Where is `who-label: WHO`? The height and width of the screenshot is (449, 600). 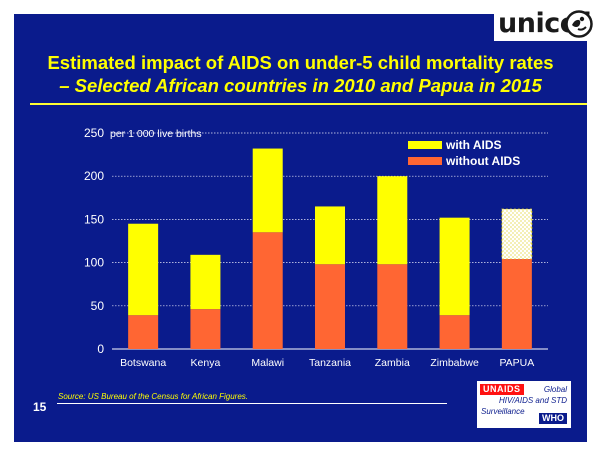 who-label: WHO is located at coordinates (553, 418).